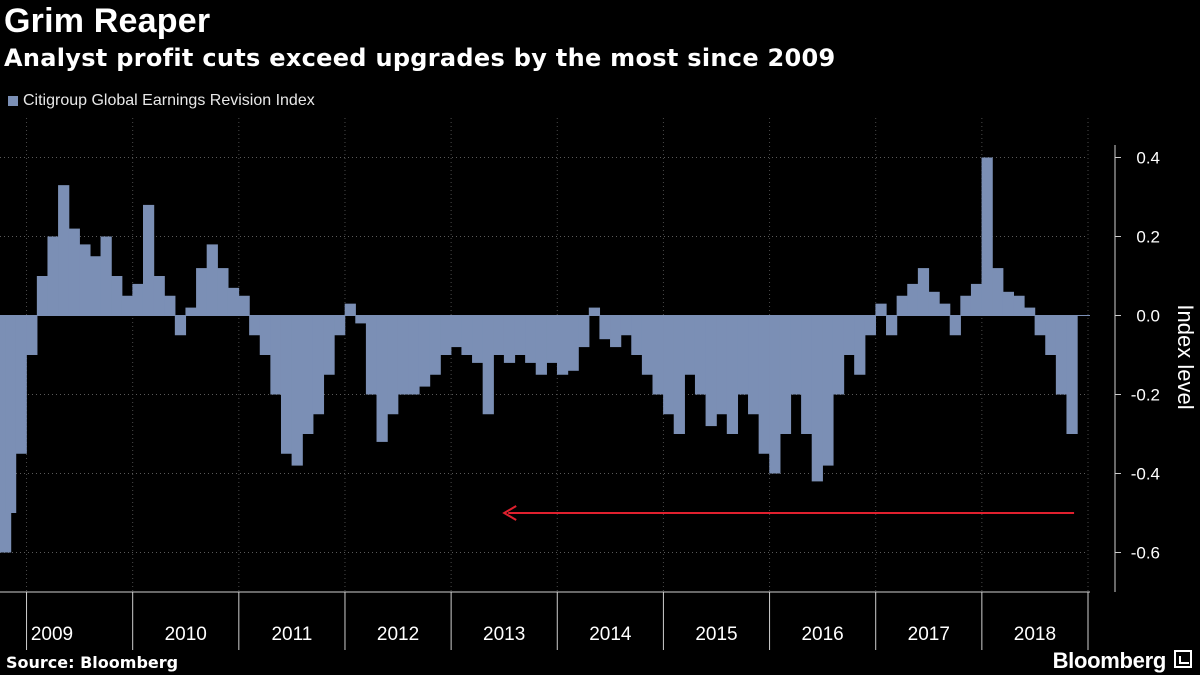 This screenshot has height=675, width=1200. What do you see at coordinates (1185, 356) in the screenshot?
I see `y-axis-title: Index level` at bounding box center [1185, 356].